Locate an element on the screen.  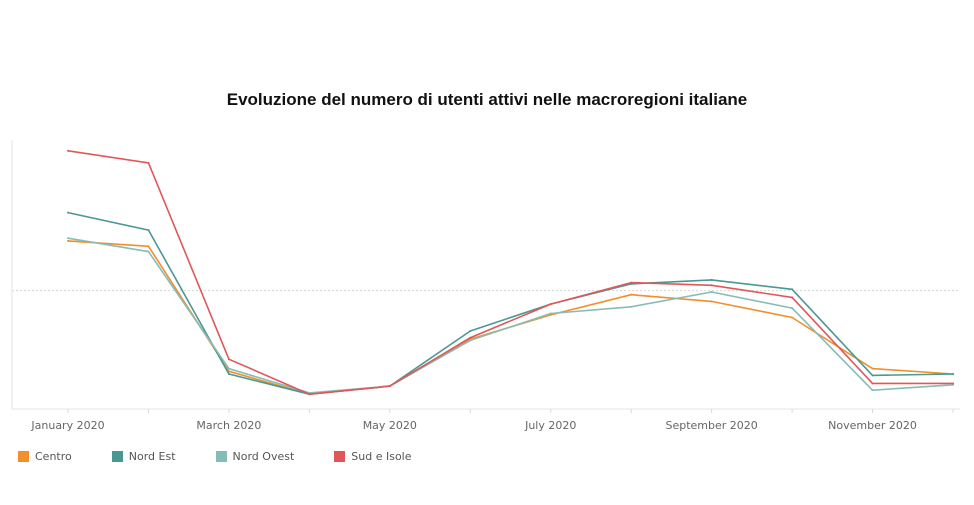
legend-label: Sud e Isole is located at coordinates (381, 456).